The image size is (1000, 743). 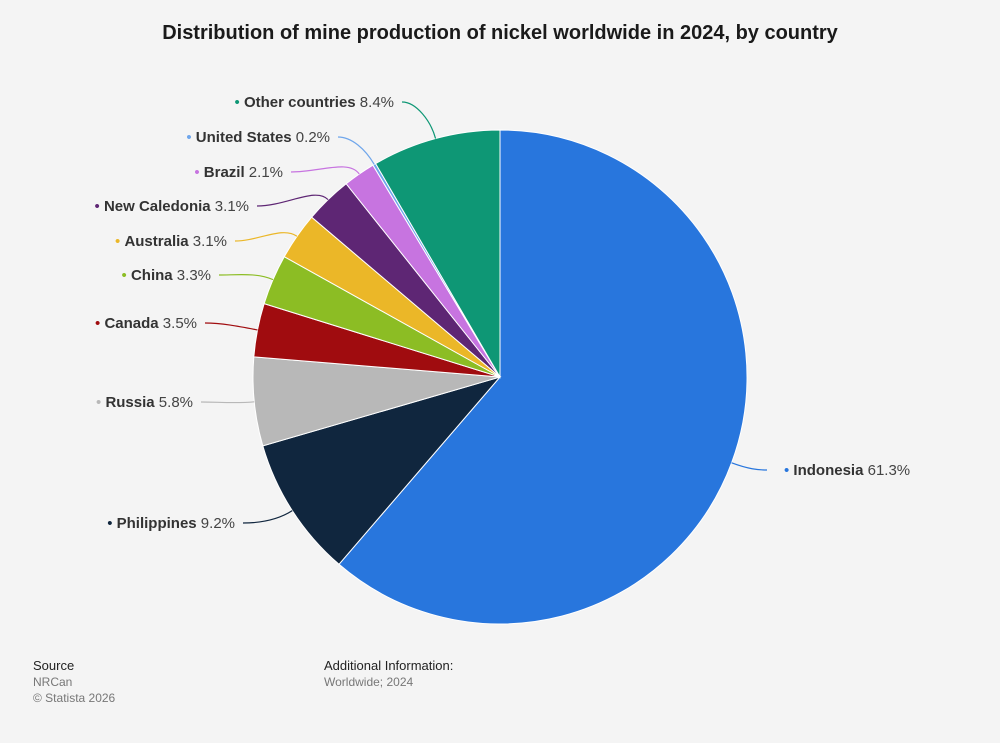 What do you see at coordinates (886, 470) in the screenshot?
I see `label-value: 61.3%` at bounding box center [886, 470].